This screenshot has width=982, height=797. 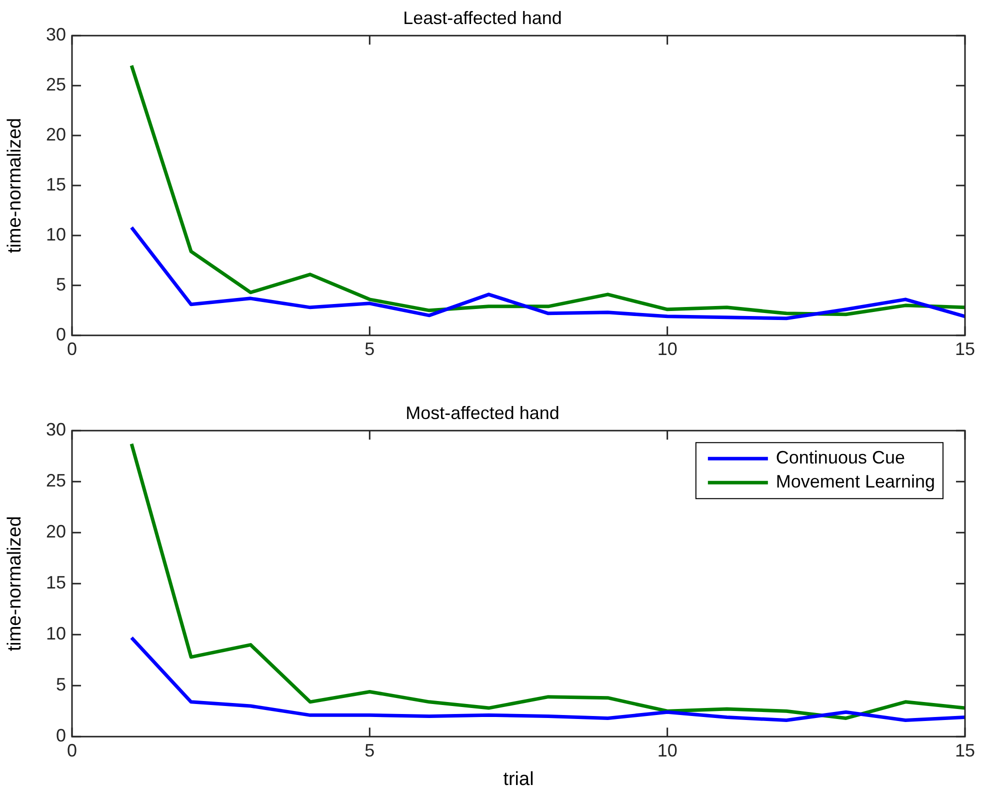 I want to click on legend-label: Movement Learning, so click(x=856, y=482).